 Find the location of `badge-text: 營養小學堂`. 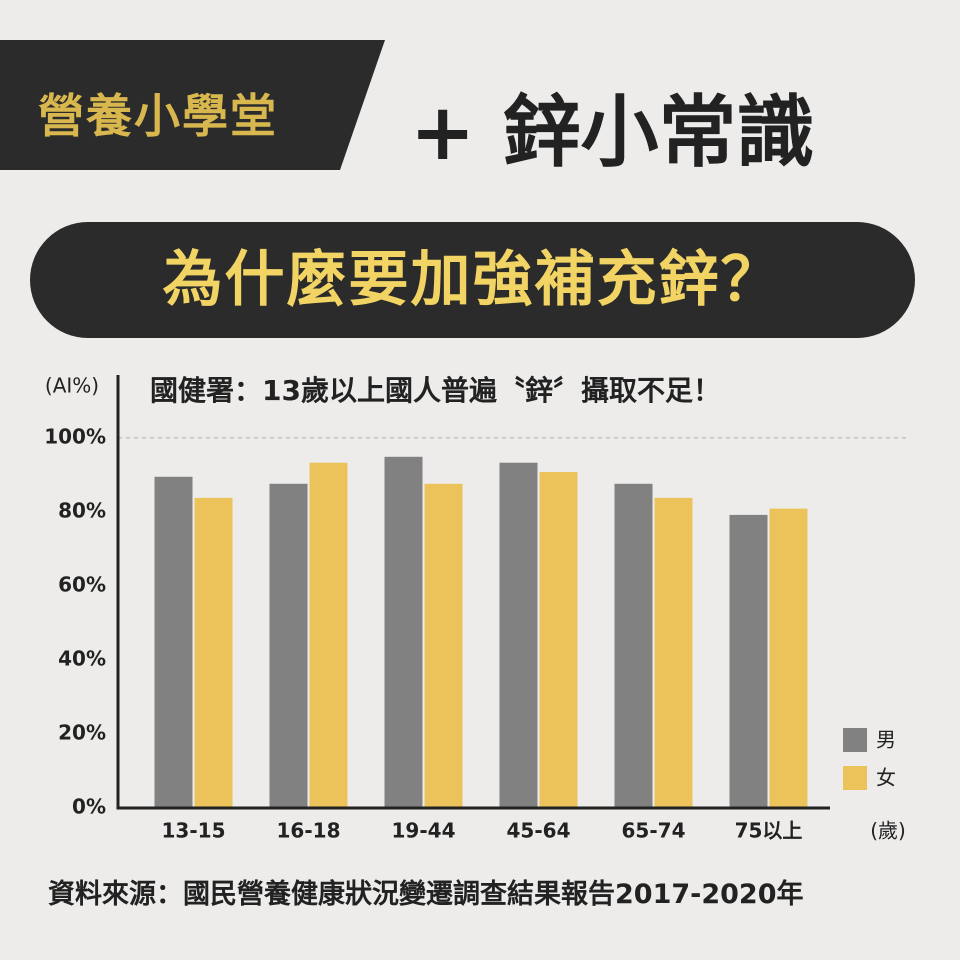

badge-text: 營養小學堂 is located at coordinates (158, 116).